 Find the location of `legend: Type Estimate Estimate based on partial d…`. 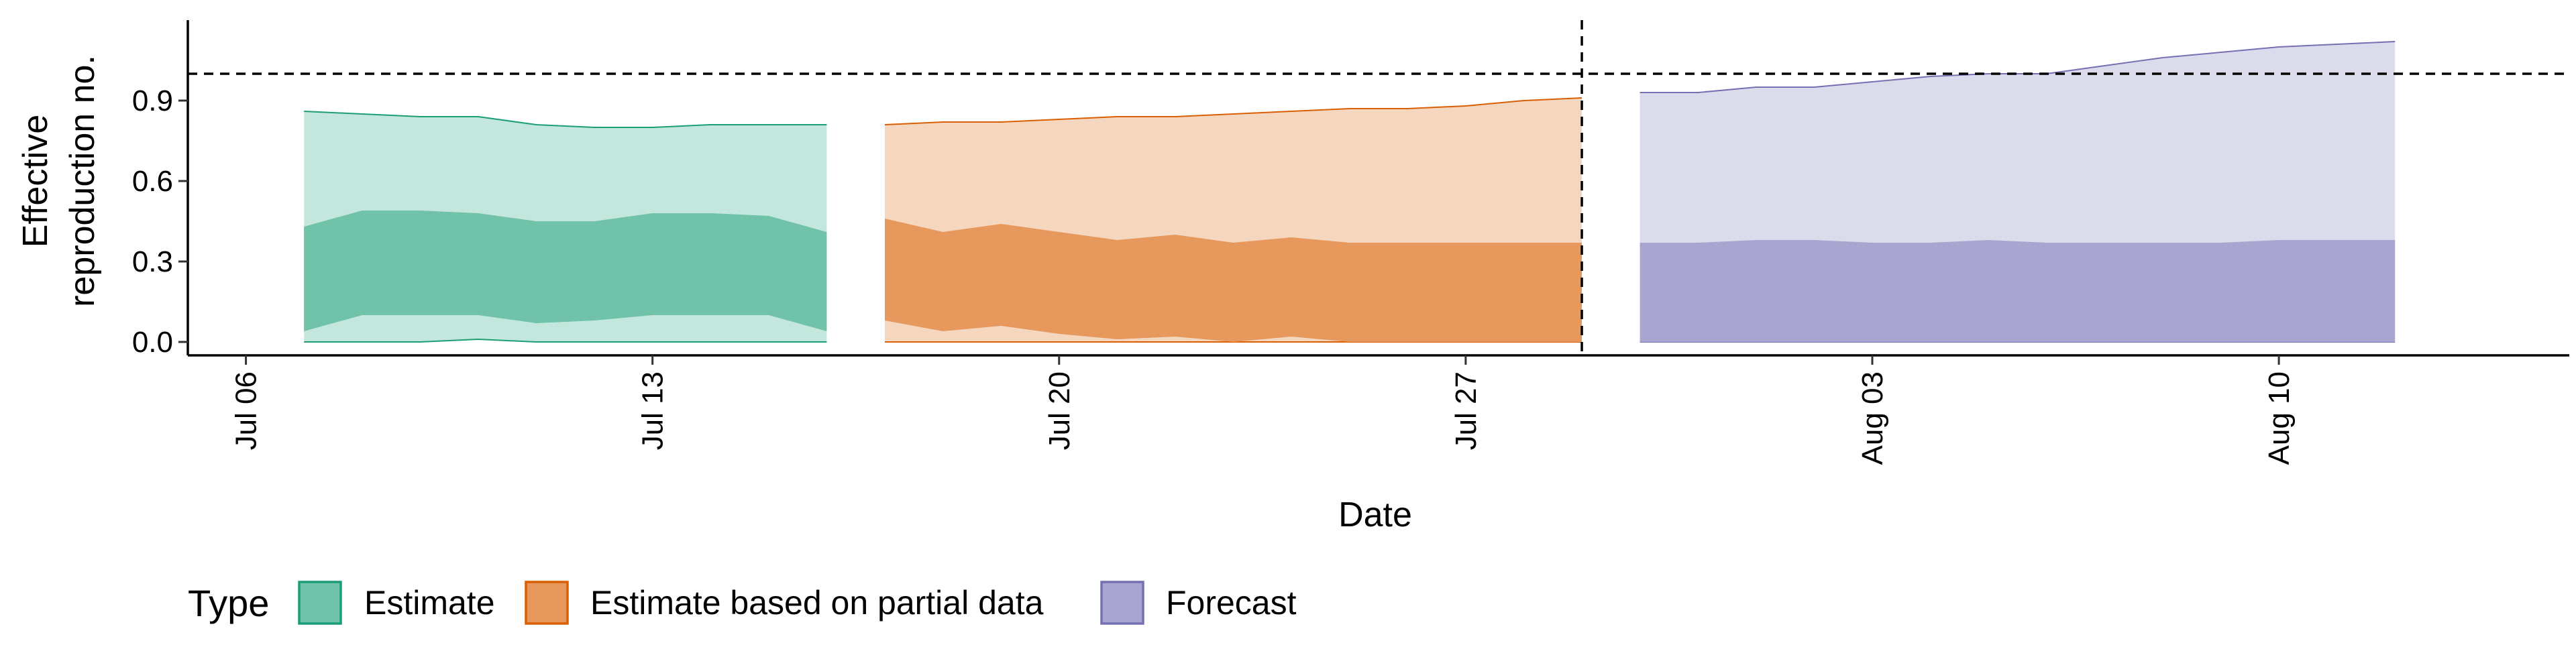

legend: Type Estimate Estimate based on partial d… is located at coordinates (742, 603).